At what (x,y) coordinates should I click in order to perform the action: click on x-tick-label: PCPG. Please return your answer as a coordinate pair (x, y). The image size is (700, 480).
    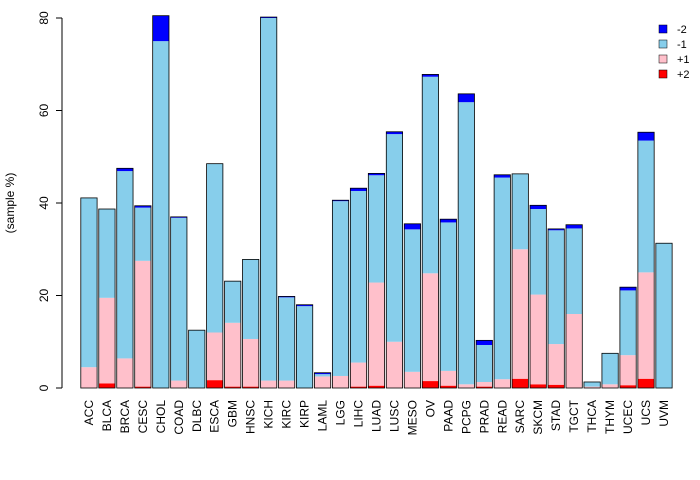
    Looking at the image, I should click on (466, 417).